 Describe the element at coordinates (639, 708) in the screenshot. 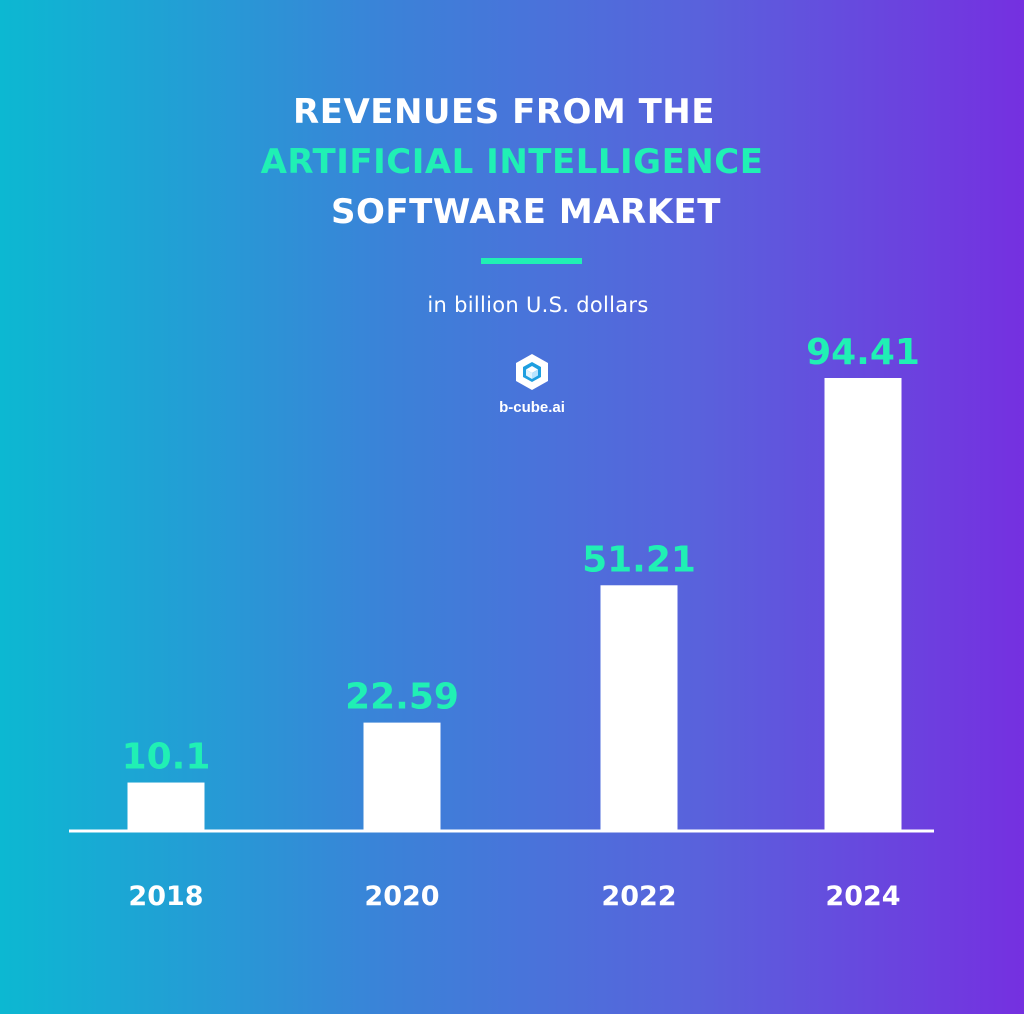

I see `bar-2022` at that location.